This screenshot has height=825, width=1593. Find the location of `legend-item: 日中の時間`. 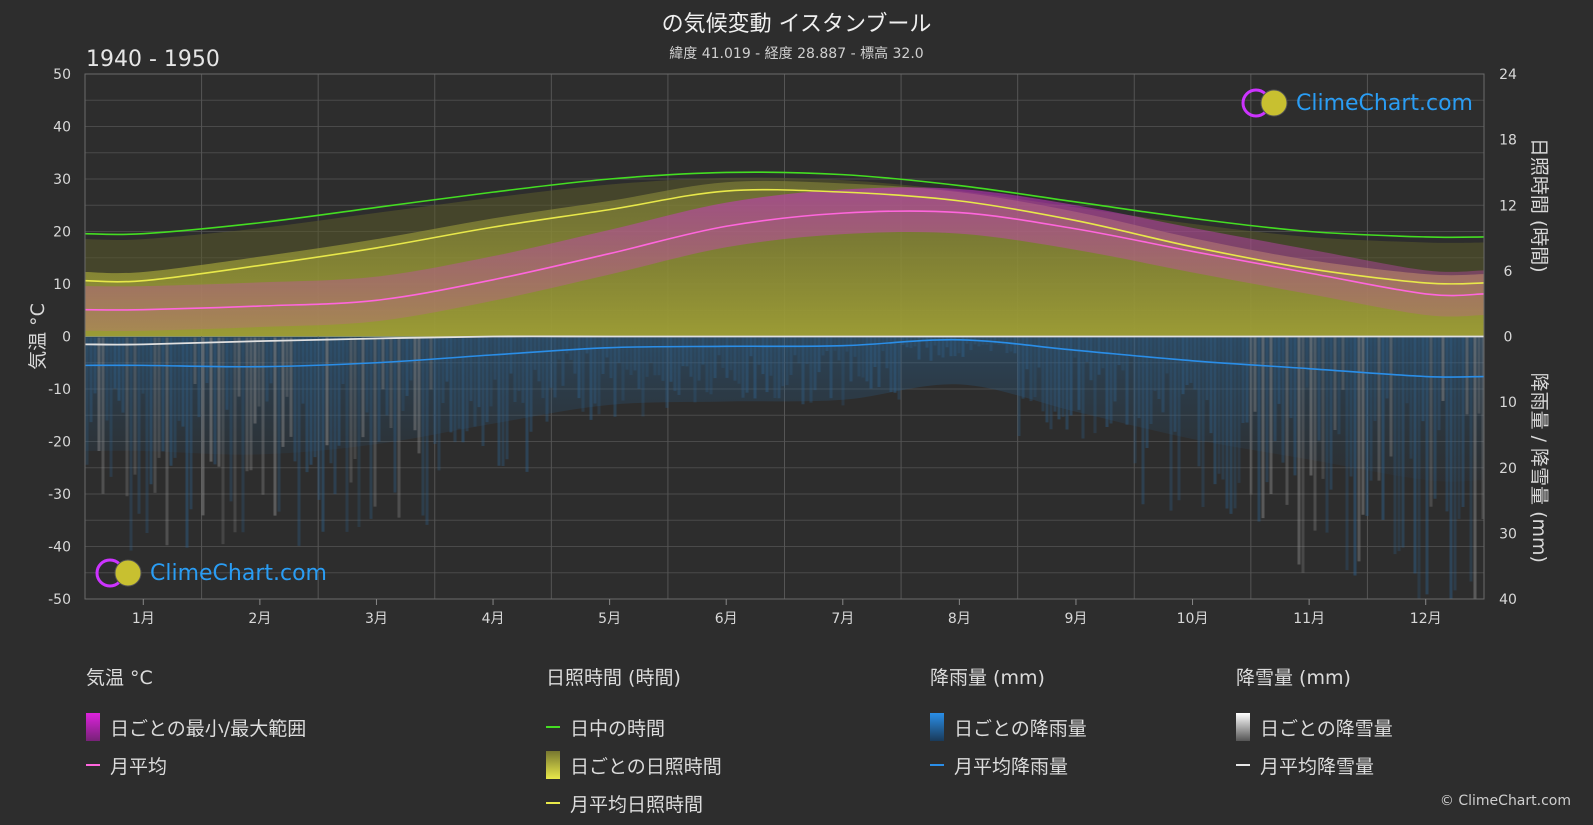

legend-item: 日中の時間 is located at coordinates (634, 727).